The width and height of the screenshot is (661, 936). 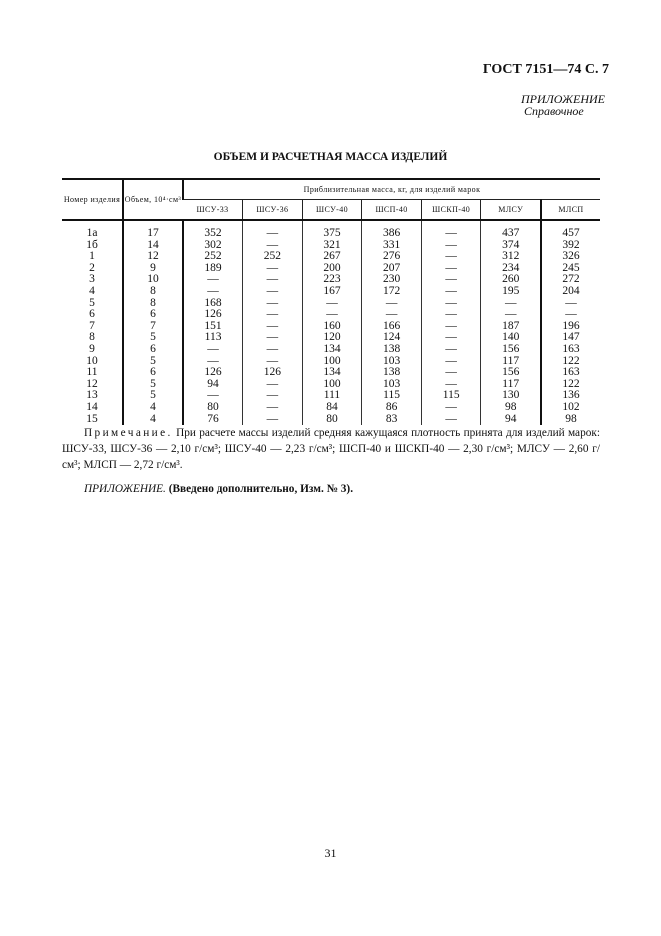 I want to click on table-row: 13 5— —111 115 115 130 136, so click(x=331, y=395).